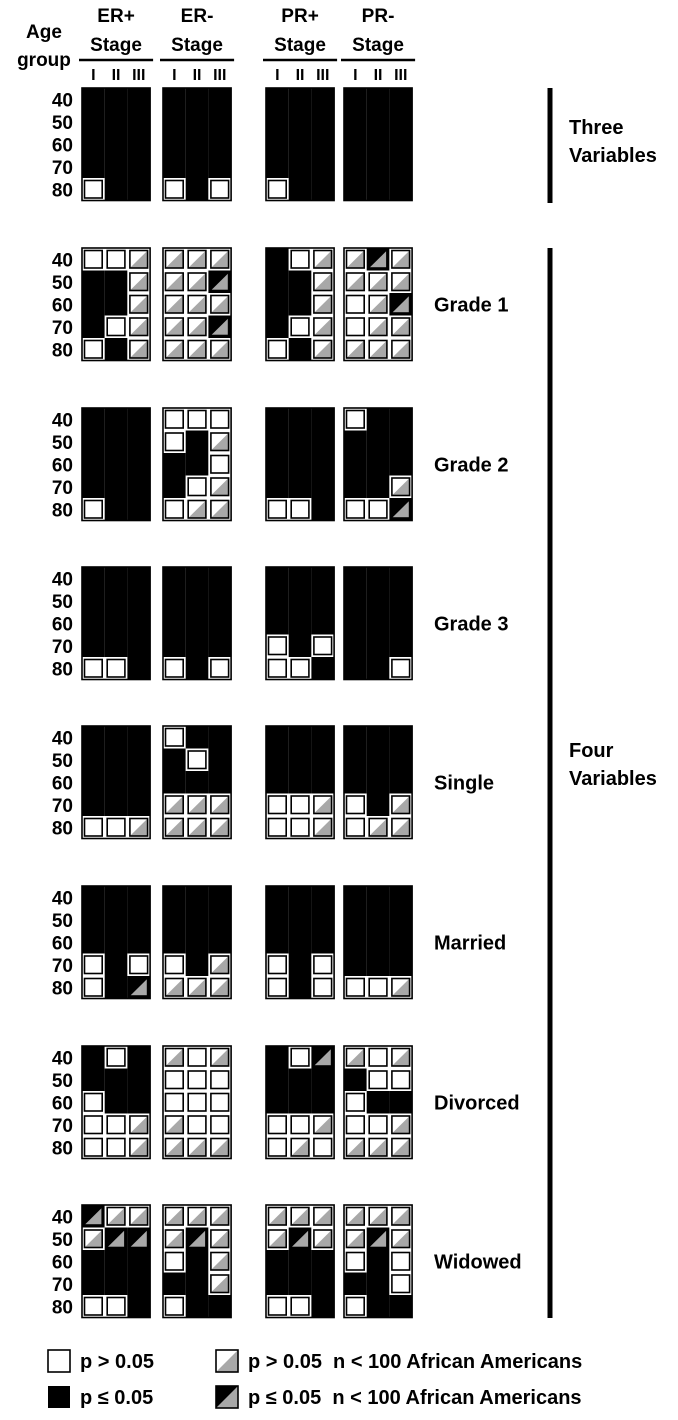 The height and width of the screenshot is (1420, 678). Describe the element at coordinates (322, 75) in the screenshot. I see `stage-label: III` at that location.